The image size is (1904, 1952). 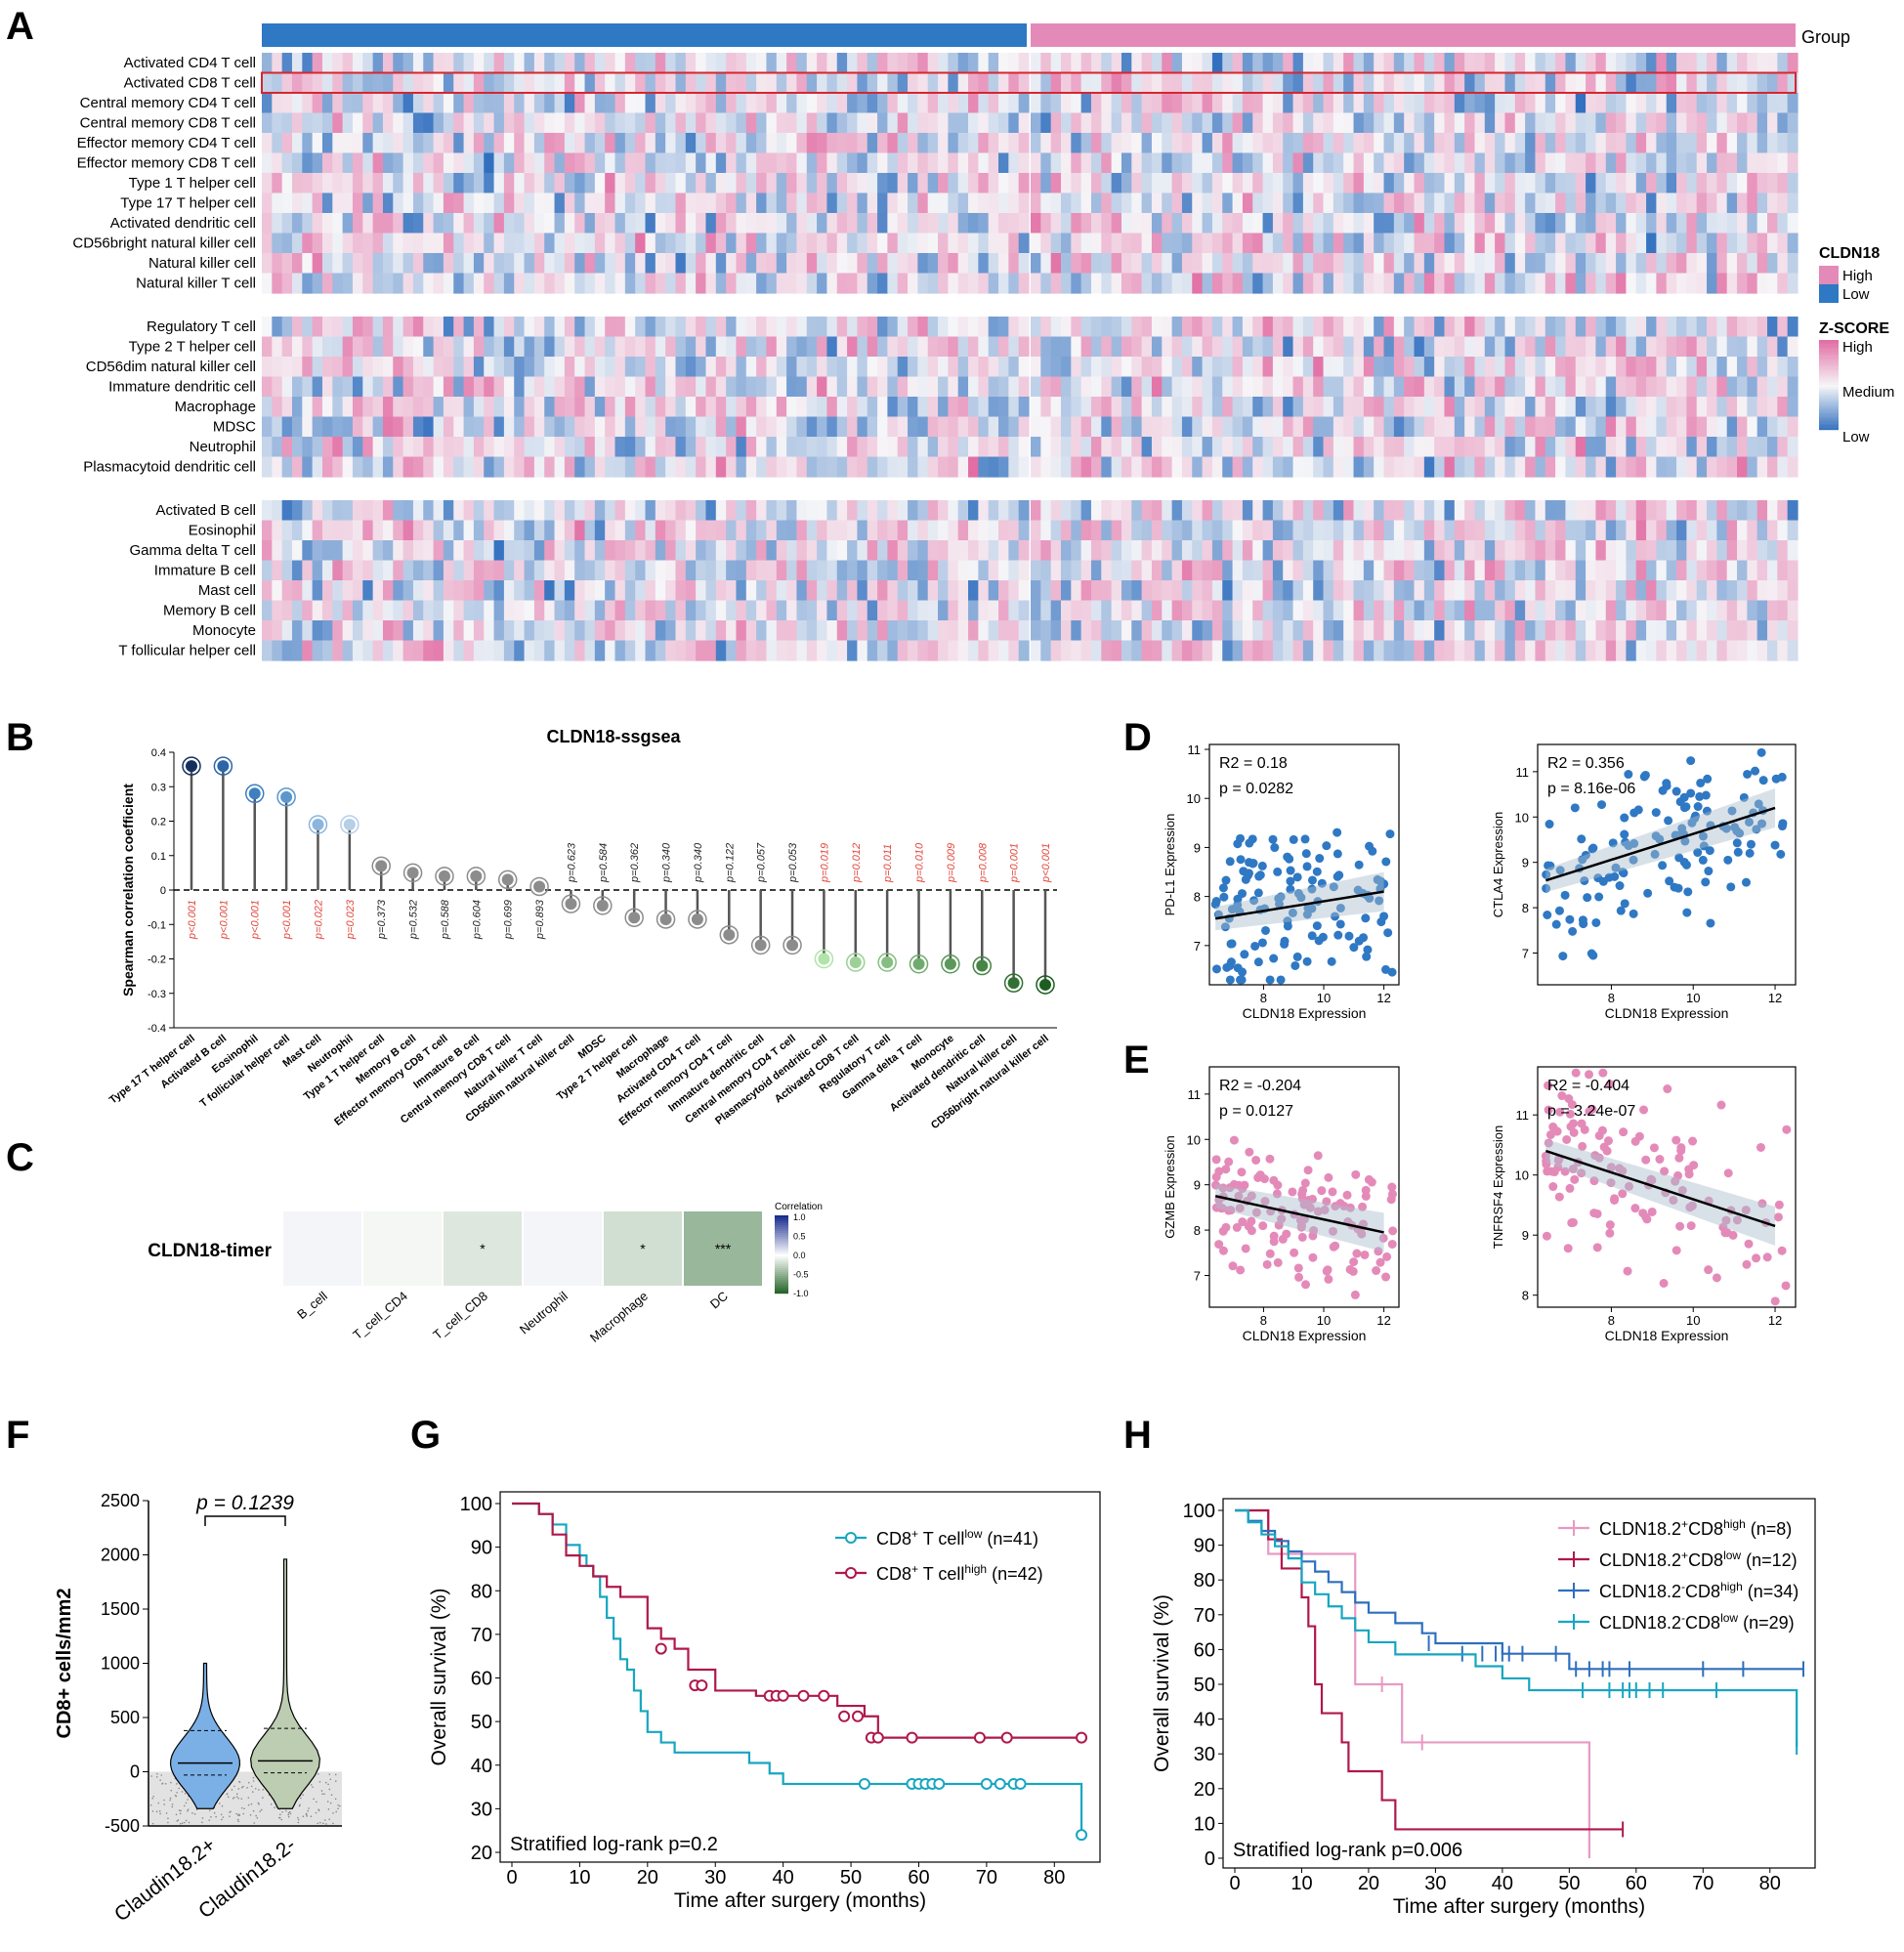 What do you see at coordinates (171, 367) in the screenshot?
I see `row-label-cd56dim-natural-killer-cell: CD56dim natural killer cell` at bounding box center [171, 367].